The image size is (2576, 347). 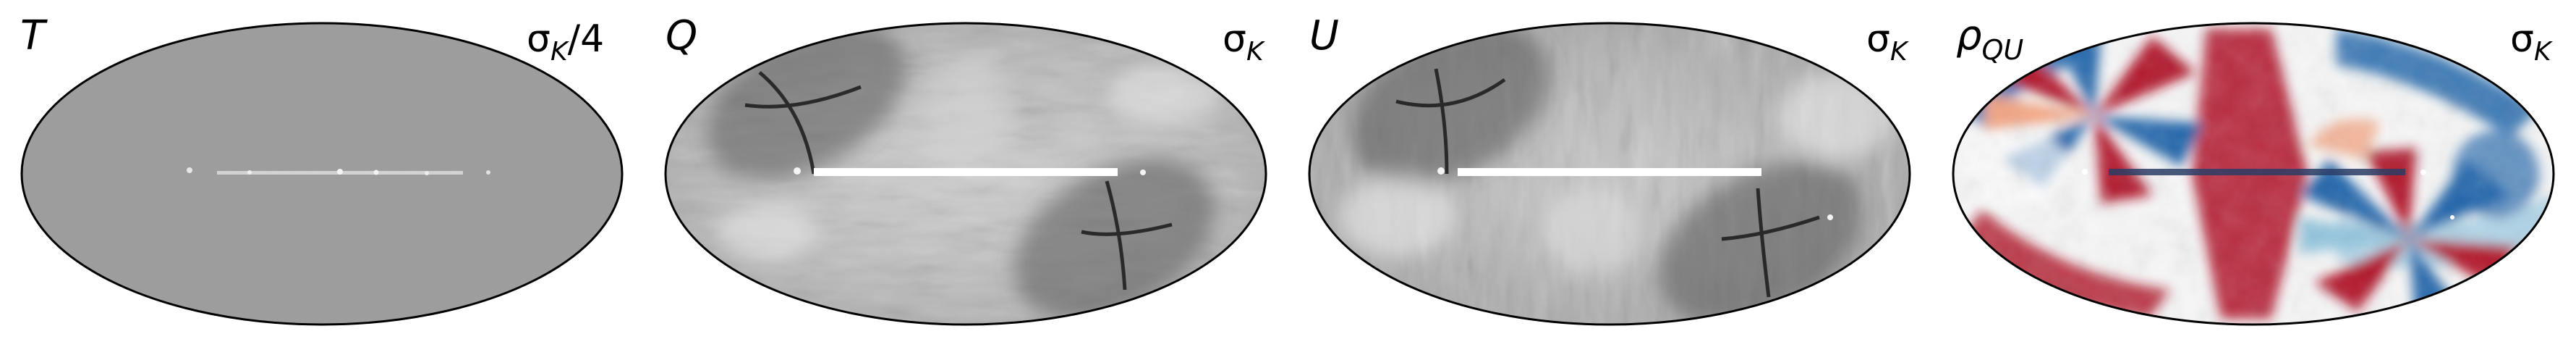 What do you see at coordinates (566, 42) in the screenshot?
I see `scale-label-t: σK/4` at bounding box center [566, 42].